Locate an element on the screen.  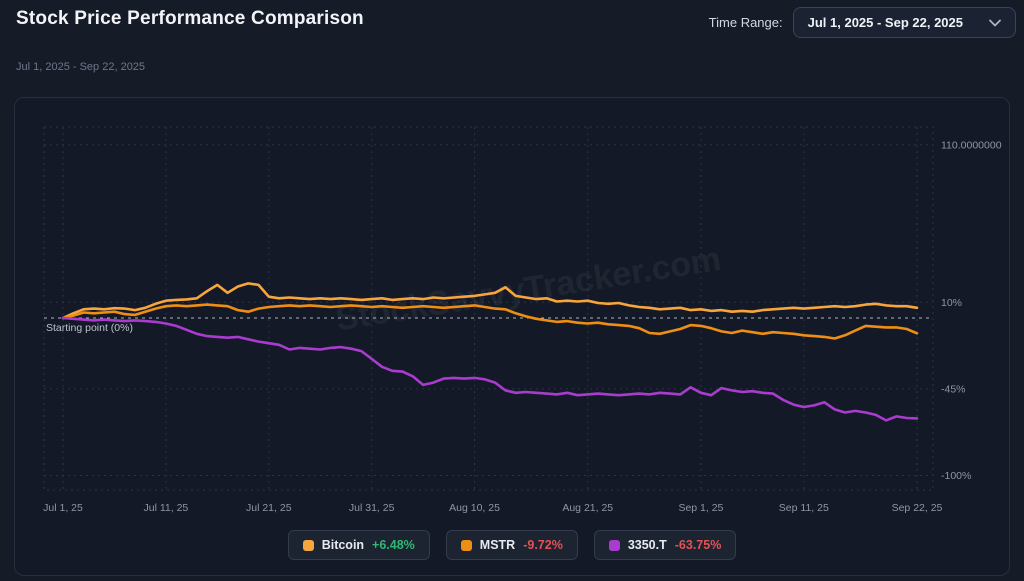
date-range-subtitle: Jul 1, 2025 - Sep 22, 2025 is located at coordinates (81, 67).